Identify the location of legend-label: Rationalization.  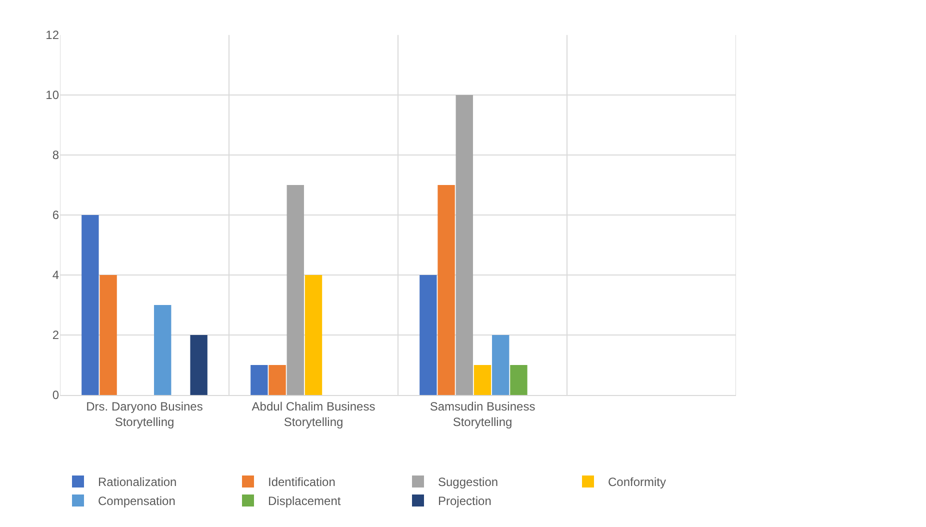
(137, 482).